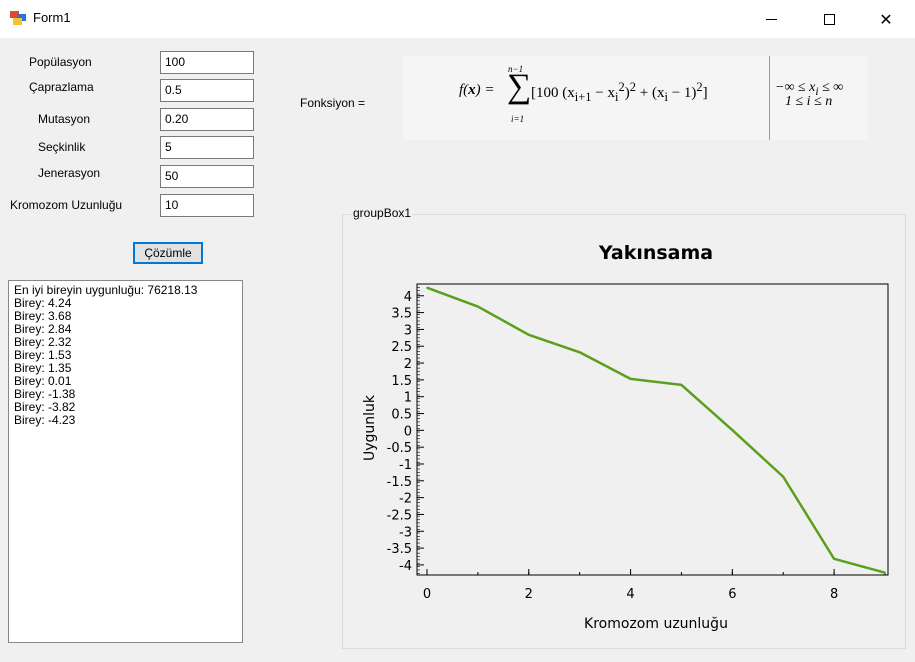 This screenshot has height=662, width=915. I want to click on close-button: ✕, so click(886, 19).